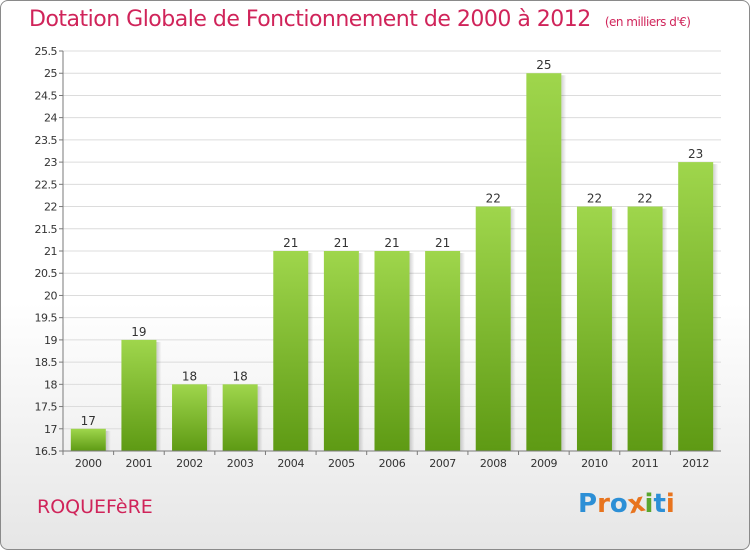 The image size is (750, 550). What do you see at coordinates (50, 340) in the screenshot?
I see `y-tick-label: 19` at bounding box center [50, 340].